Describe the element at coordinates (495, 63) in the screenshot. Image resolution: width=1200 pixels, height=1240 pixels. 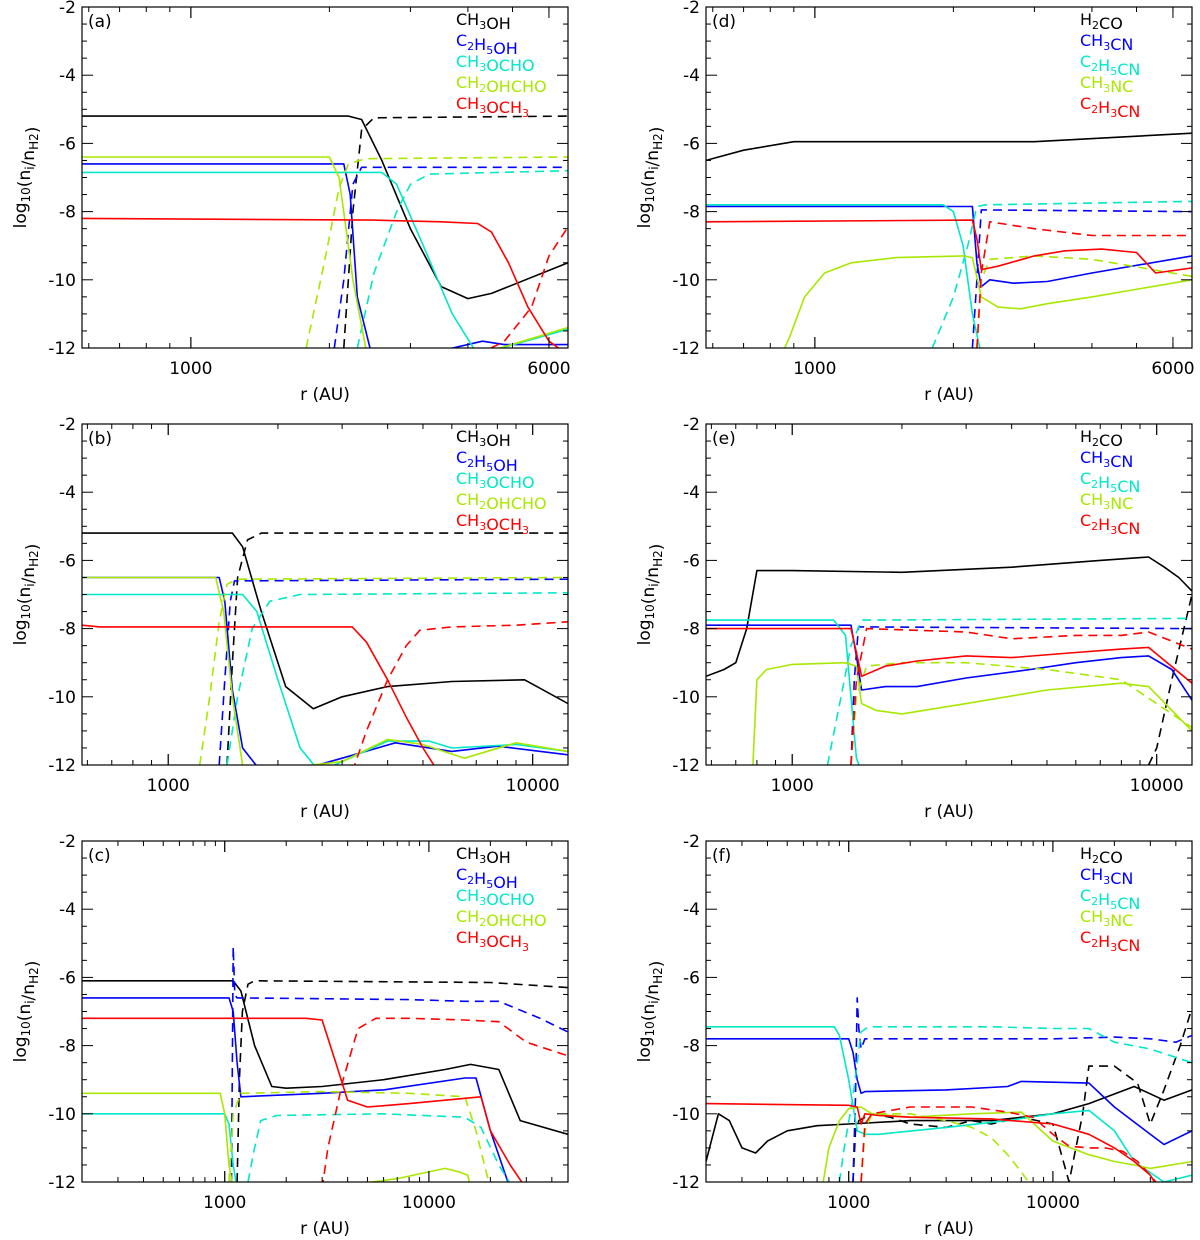
I see `legend-entry: CH3OCHO` at that location.